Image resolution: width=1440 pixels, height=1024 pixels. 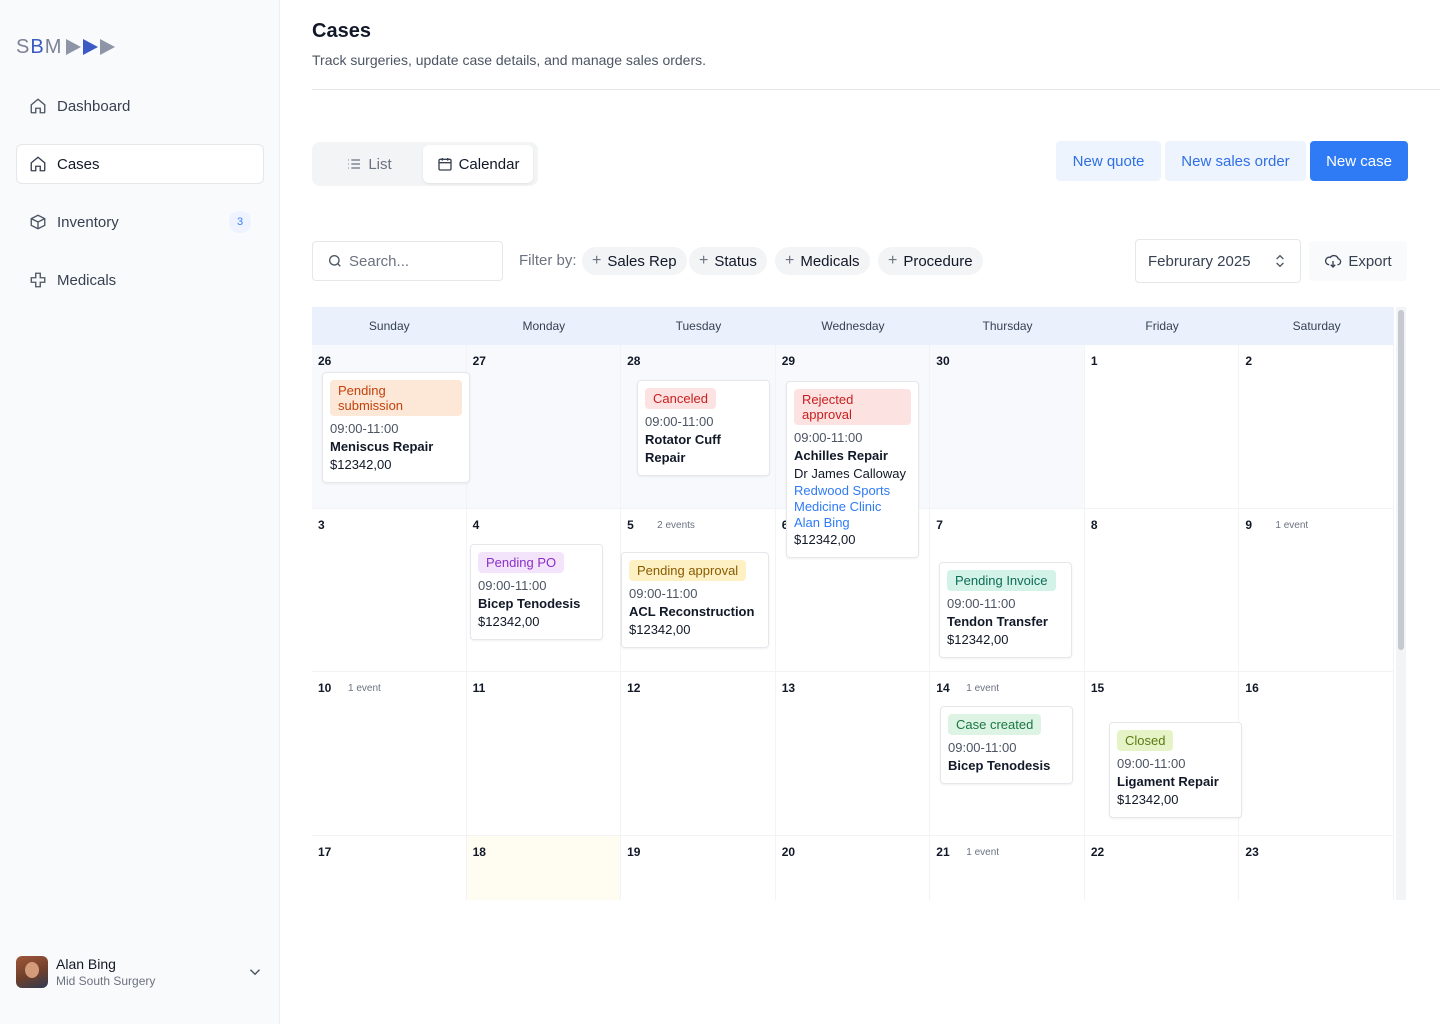 What do you see at coordinates (853, 868) in the screenshot?
I see `calendar-day-cell: 20` at bounding box center [853, 868].